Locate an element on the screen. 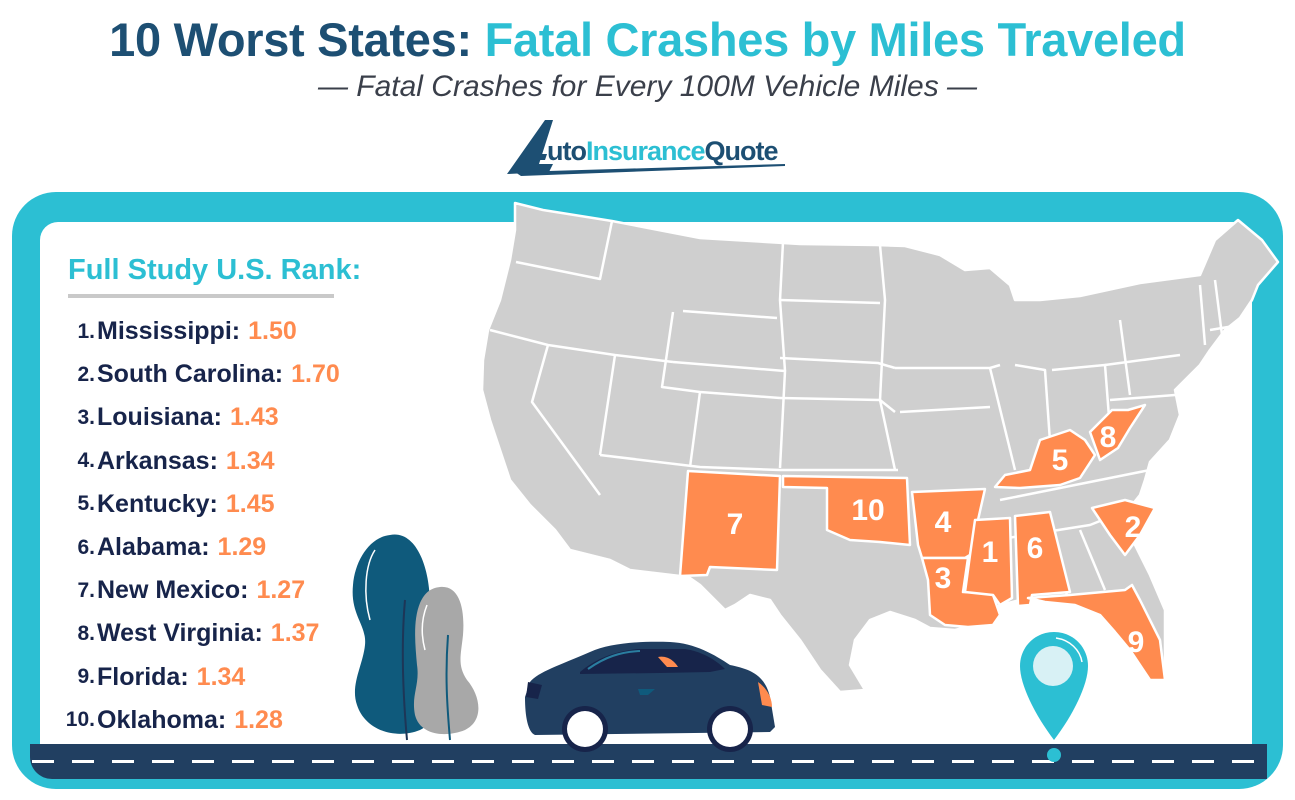 The height and width of the screenshot is (800, 1295). state-kentucky is located at coordinates (1045, 459).